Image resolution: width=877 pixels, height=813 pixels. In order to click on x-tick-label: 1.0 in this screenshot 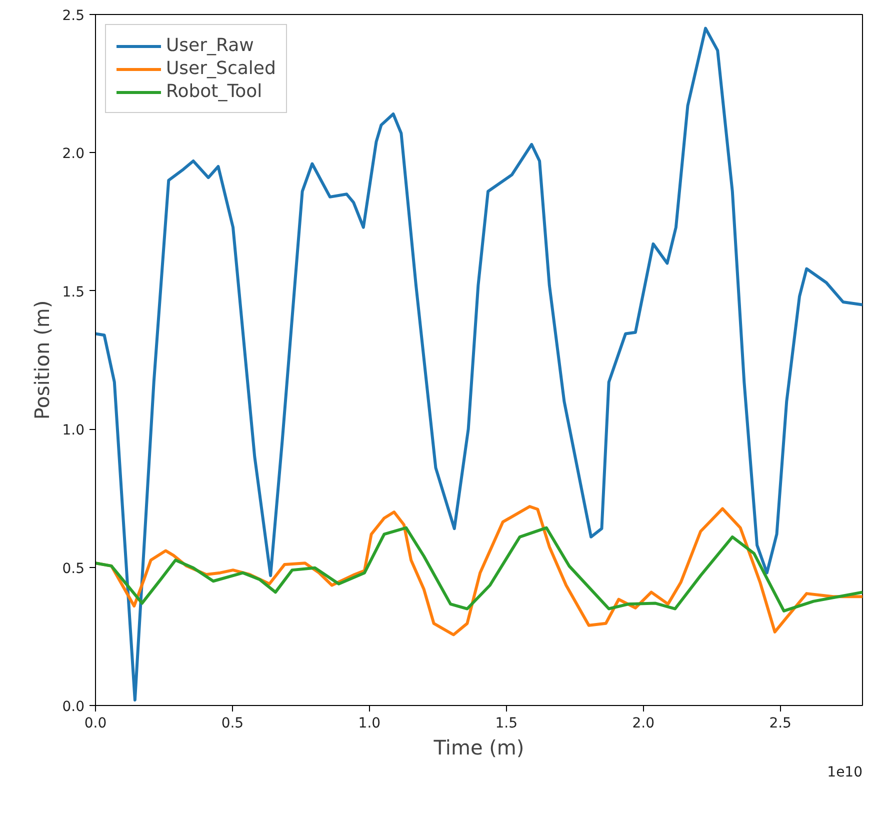, I will do `click(369, 724)`.